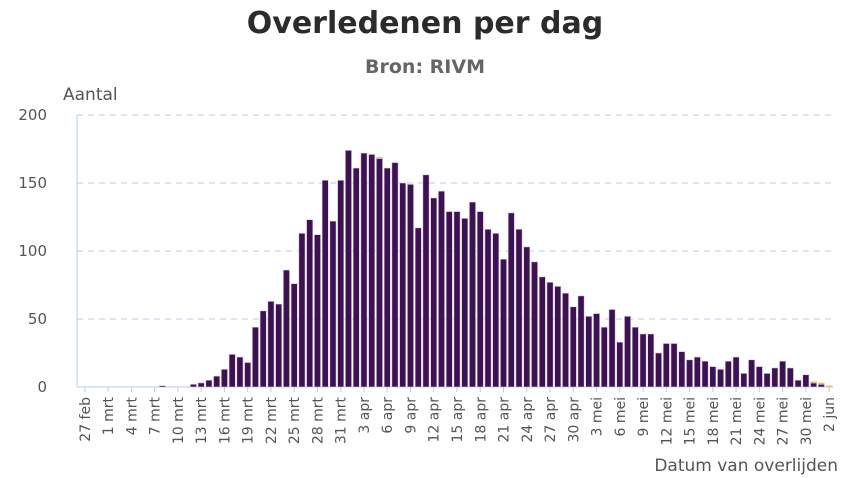  What do you see at coordinates (388, 415) in the screenshot?
I see `x-tick-label: 6 apr` at bounding box center [388, 415].